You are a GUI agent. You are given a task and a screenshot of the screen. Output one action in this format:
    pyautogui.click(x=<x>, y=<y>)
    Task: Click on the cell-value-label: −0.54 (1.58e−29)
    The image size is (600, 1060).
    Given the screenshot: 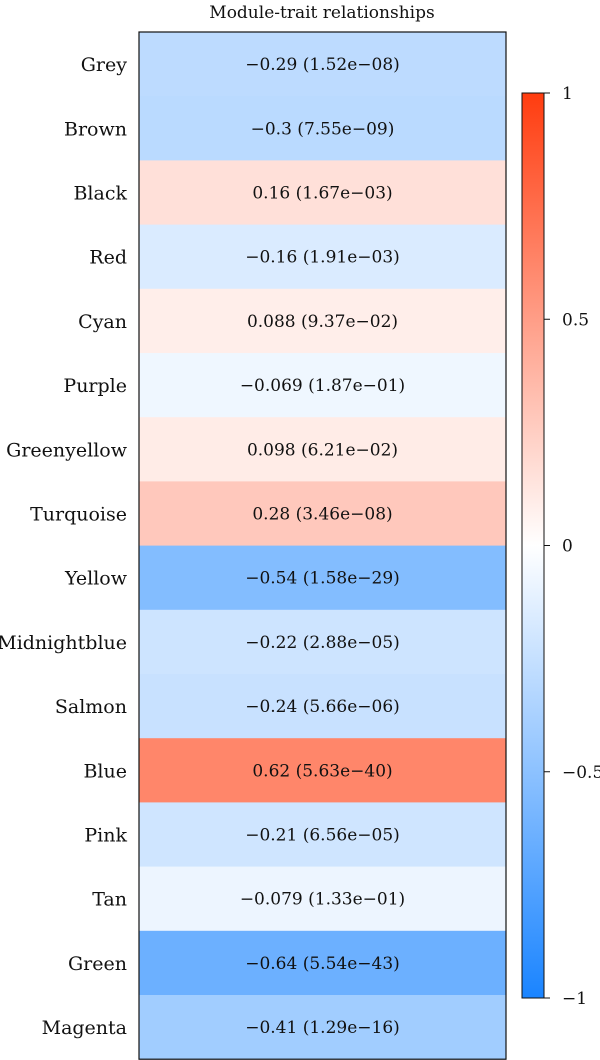 What is the action you would take?
    pyautogui.click(x=322, y=579)
    